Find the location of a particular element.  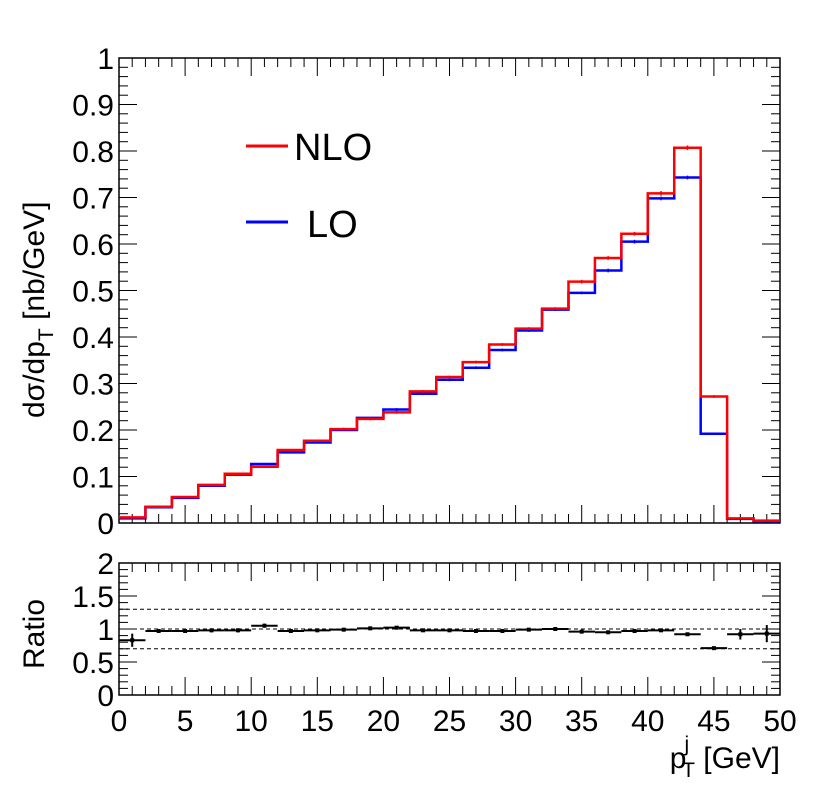

x-axis-title-sup: j is located at coordinates (686, 744).